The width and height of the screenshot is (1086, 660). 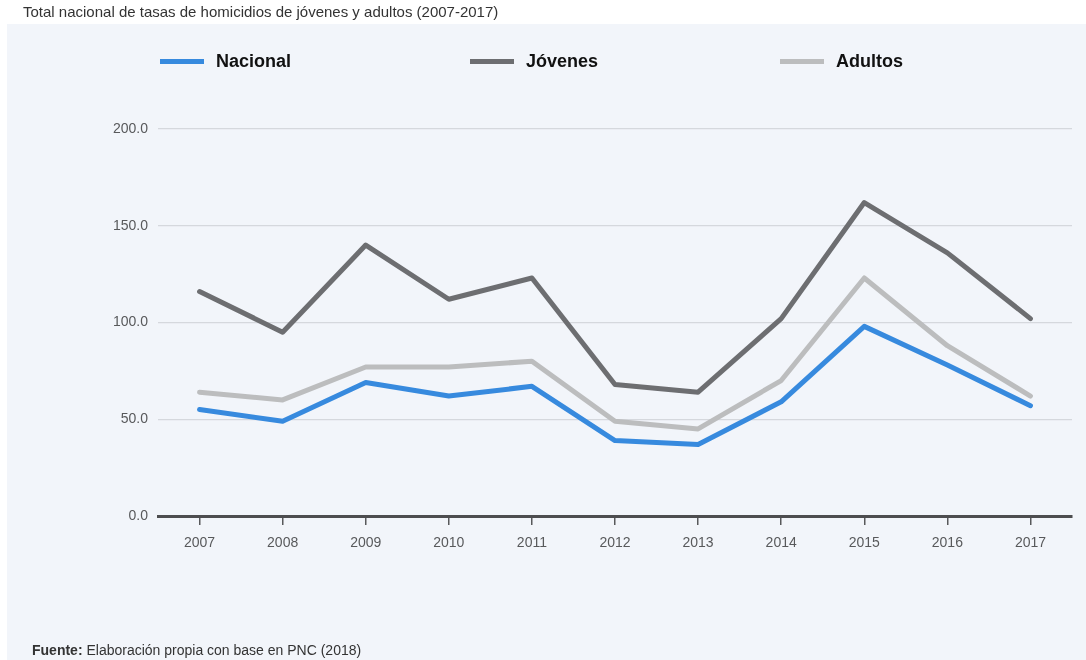 I want to click on y-tick-label: 0.0, so click(x=138, y=514).